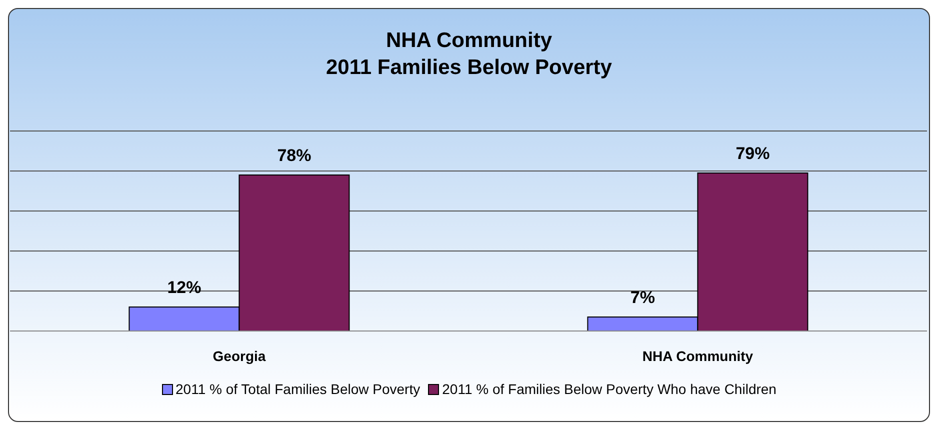 This screenshot has height=430, width=942. Describe the element at coordinates (469, 68) in the screenshot. I see `chart-subtitle: 2011 Families Below Poverty` at that location.